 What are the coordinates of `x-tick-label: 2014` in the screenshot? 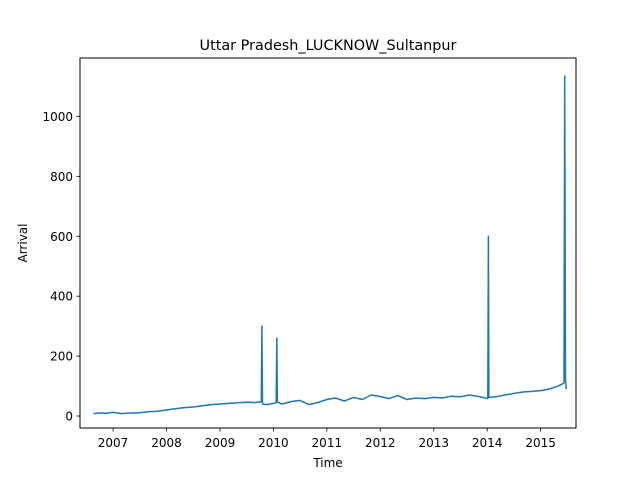 It's located at (487, 443).